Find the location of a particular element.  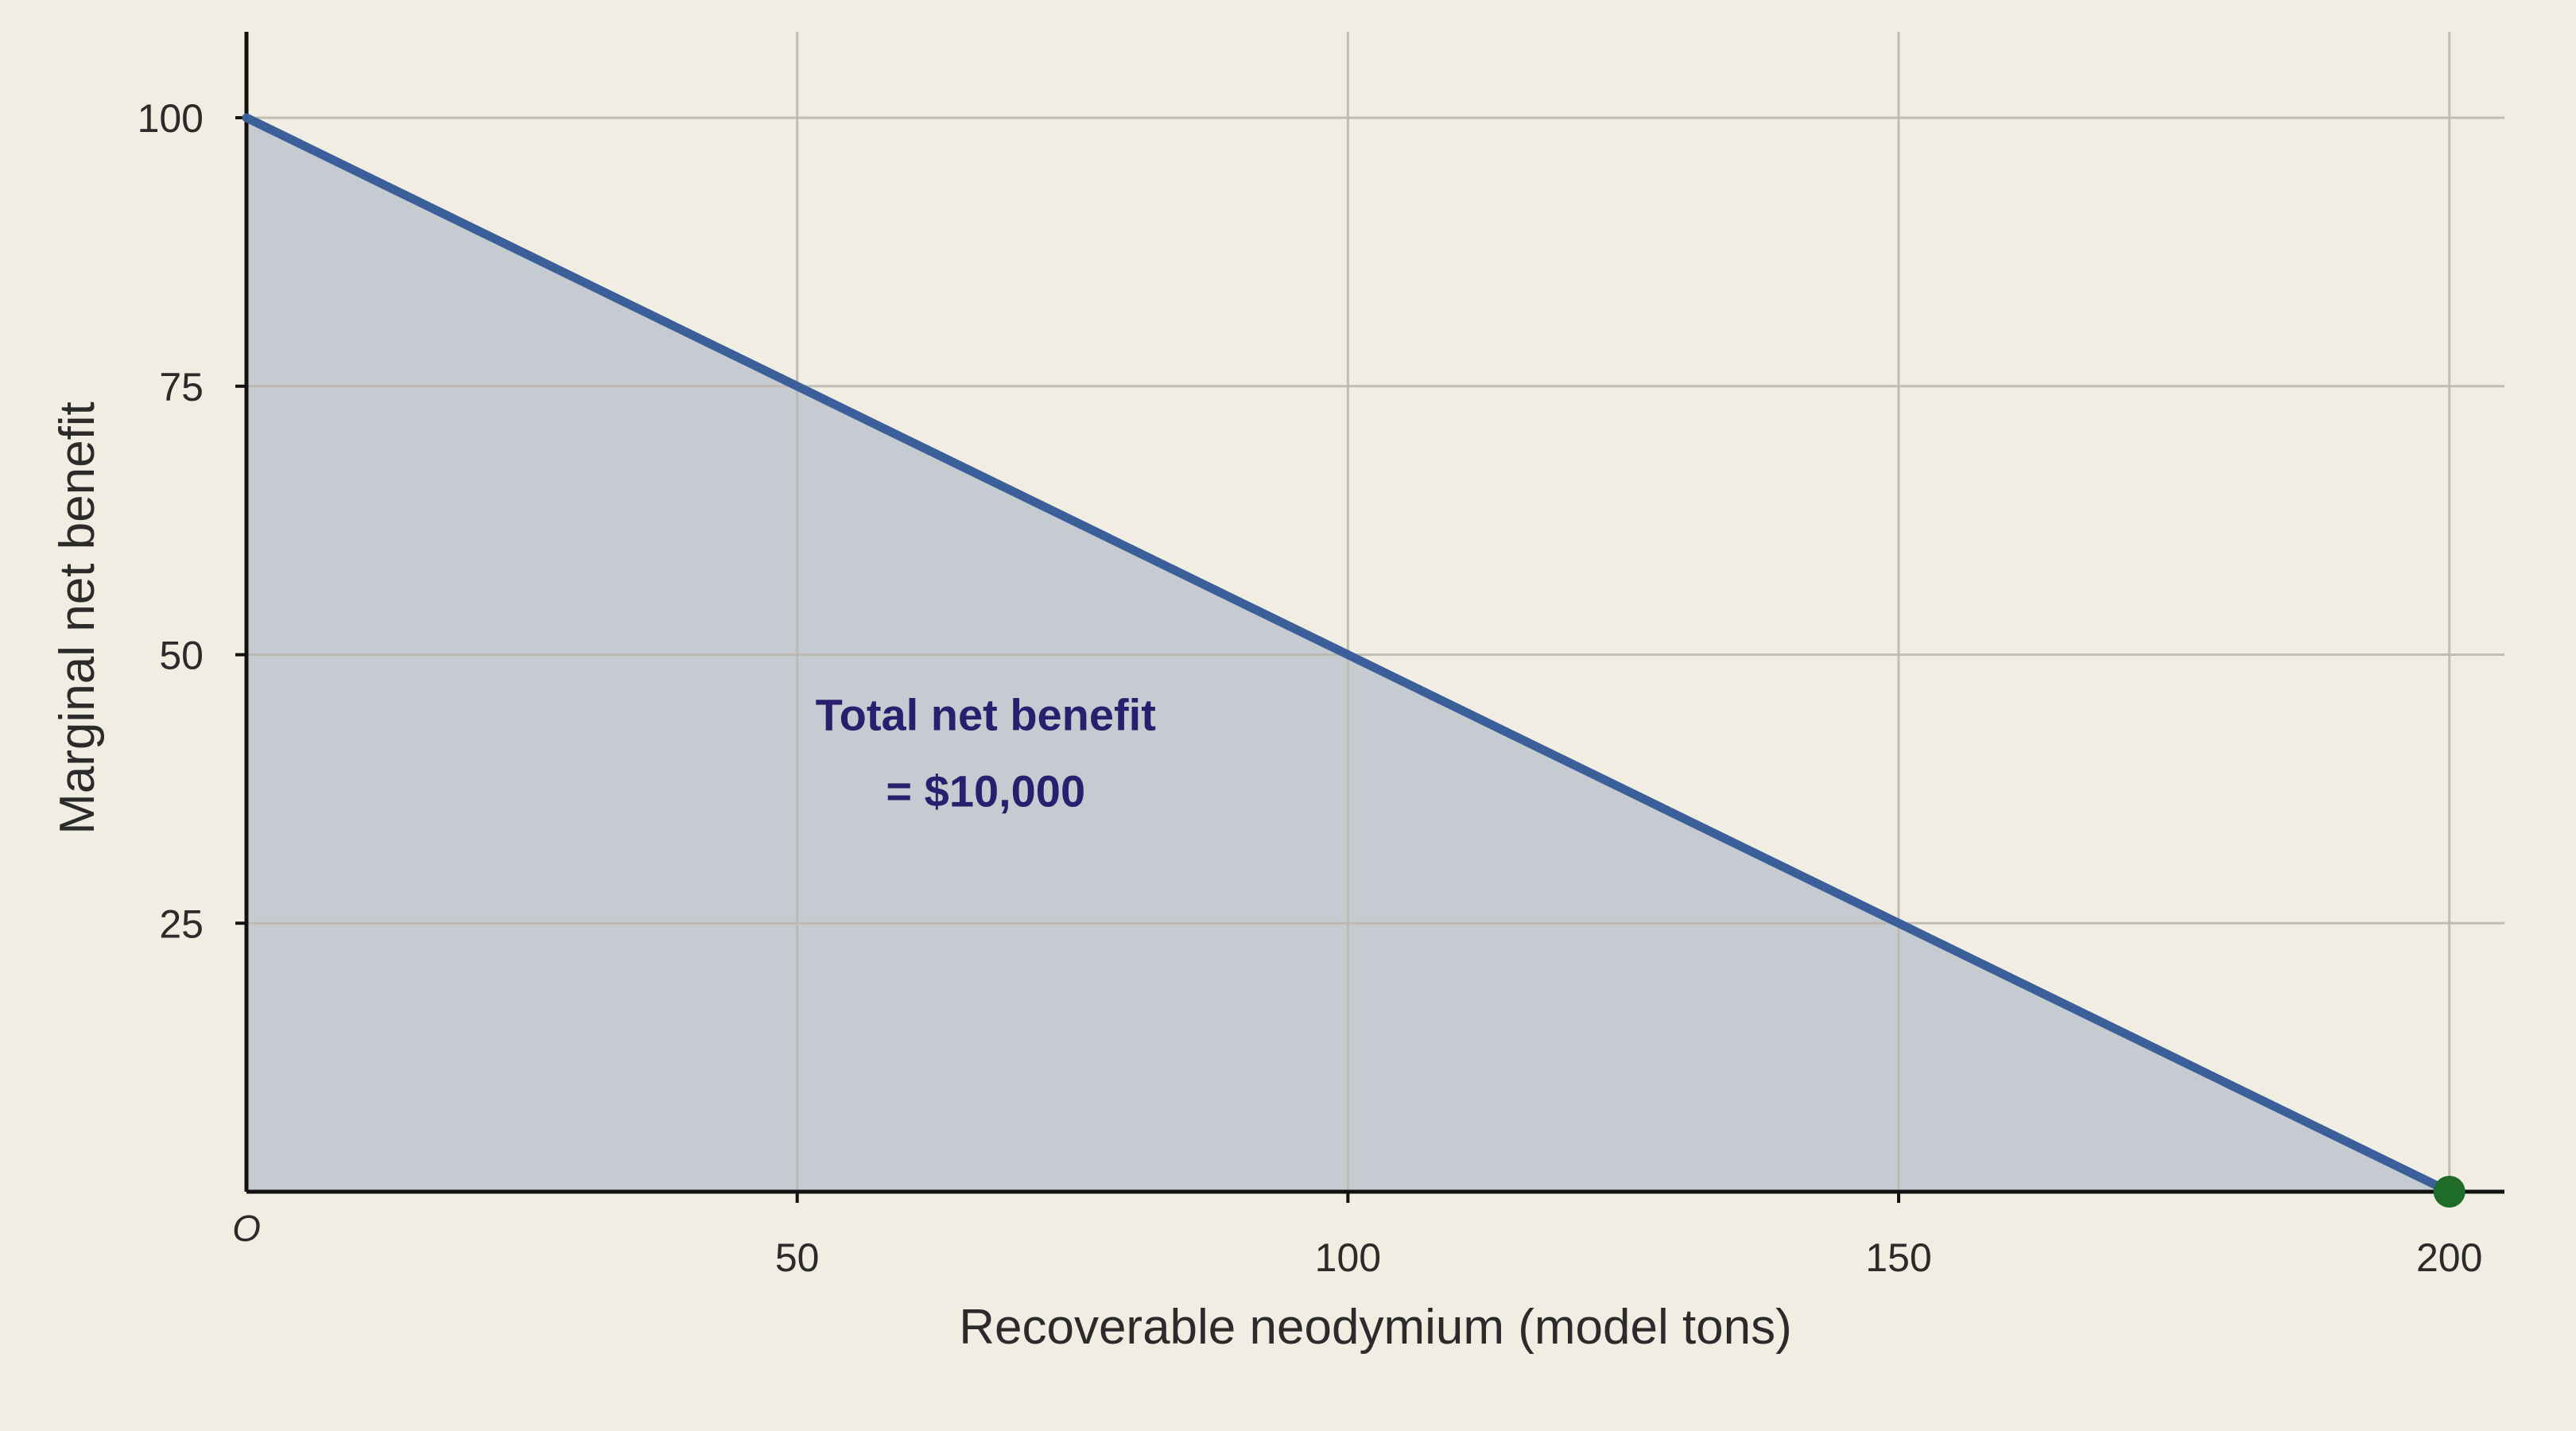

x-tick-label: 200 is located at coordinates (2449, 1257).